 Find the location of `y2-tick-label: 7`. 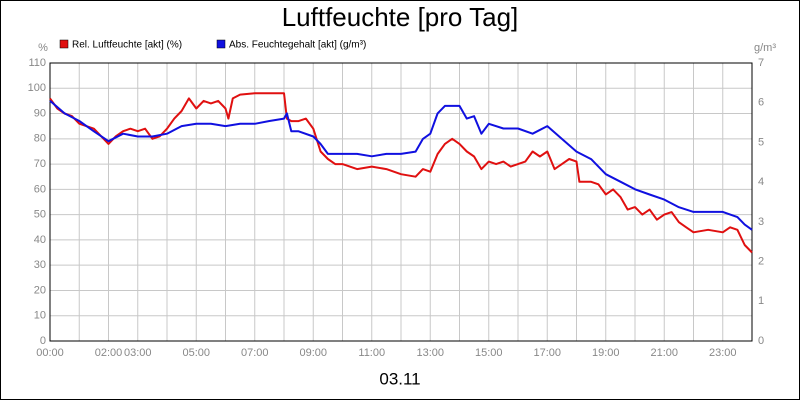

y2-tick-label: 7 is located at coordinates (761, 63).